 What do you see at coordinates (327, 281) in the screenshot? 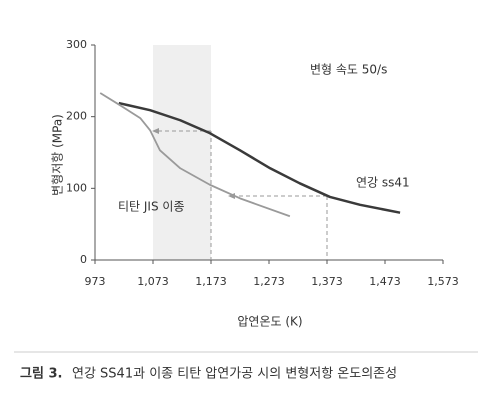
I see `x-tick-label: 1,373` at bounding box center [327, 281].